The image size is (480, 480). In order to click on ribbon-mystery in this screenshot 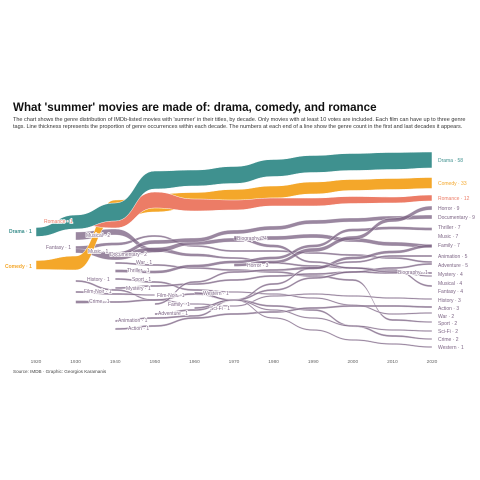, I will do `click(274, 280)`.